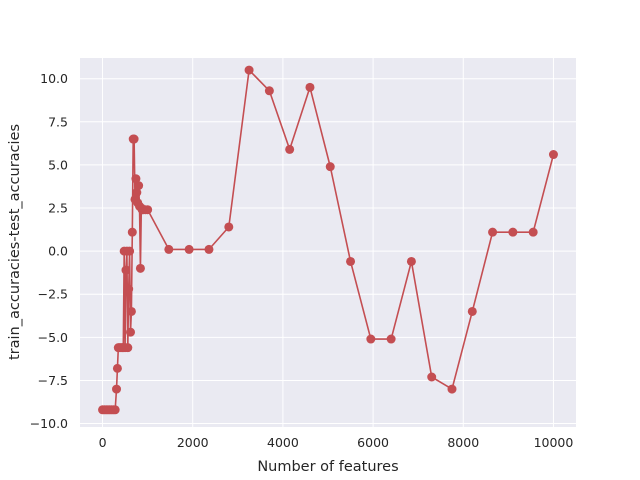 This screenshot has width=640, height=480. I want to click on y-tick-label: 2.5, so click(58, 208).